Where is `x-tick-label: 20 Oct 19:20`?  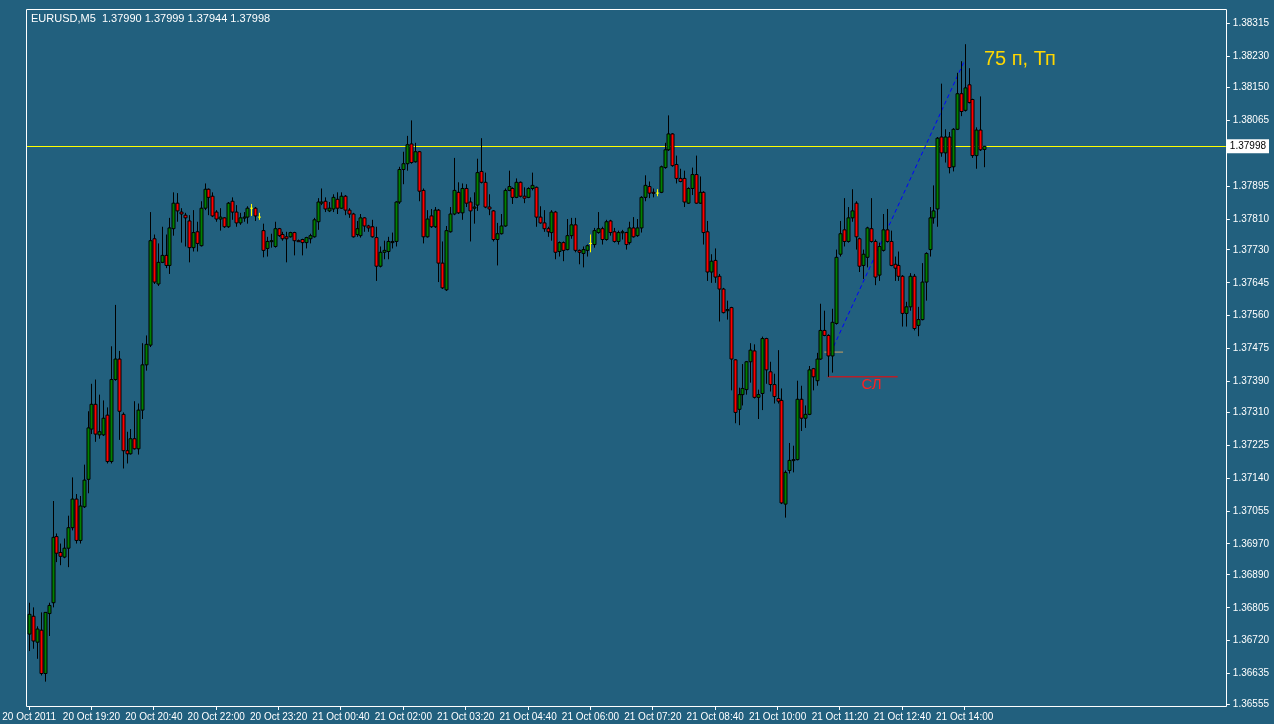
x-tick-label: 20 Oct 19:20 is located at coordinates (91, 716).